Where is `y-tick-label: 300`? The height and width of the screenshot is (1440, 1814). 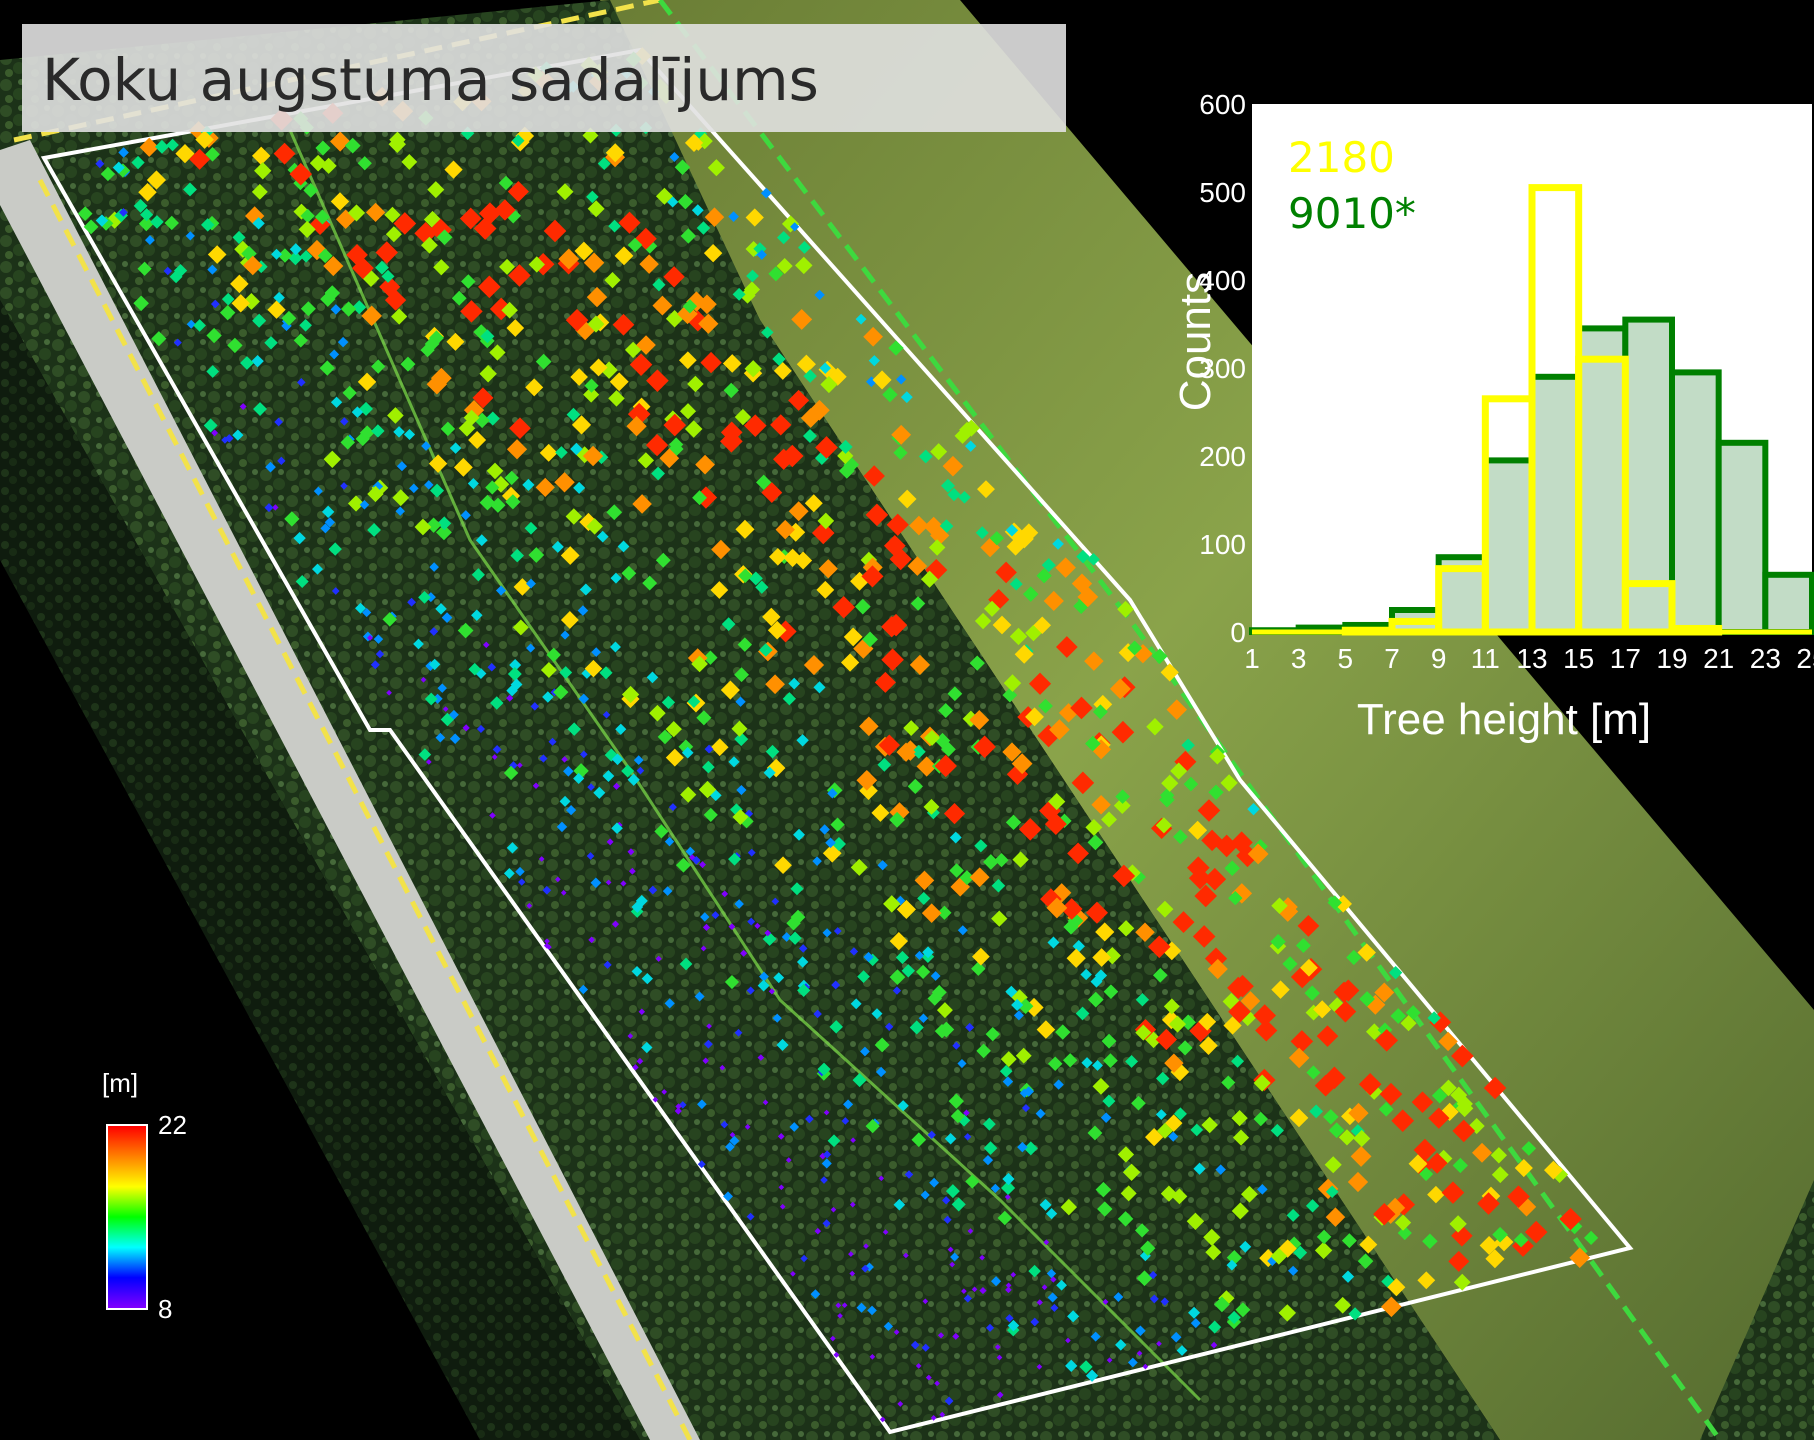
y-tick-label: 300 is located at coordinates (1222, 368).